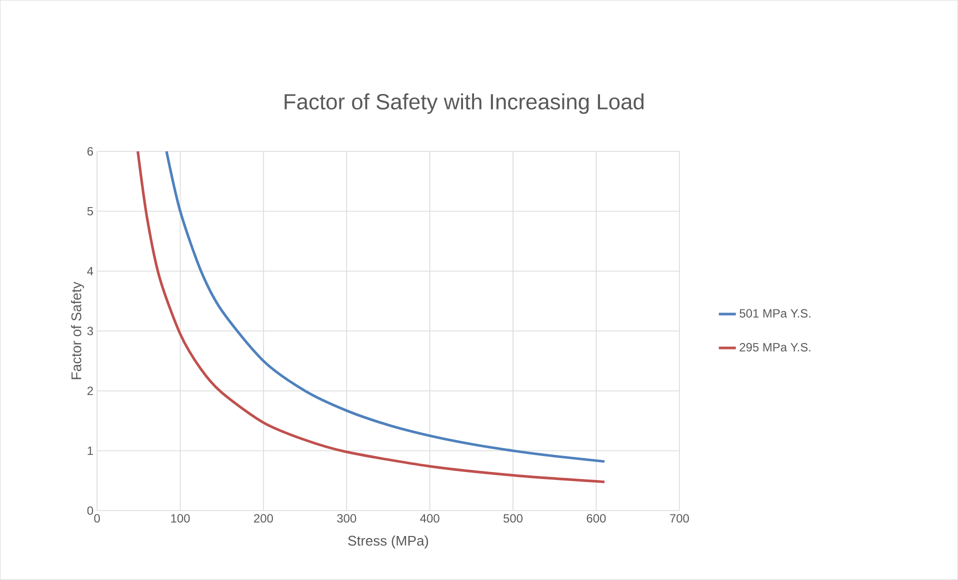 This screenshot has height=580, width=958. I want to click on x-axis-title: Stress (MPa), so click(388, 542).